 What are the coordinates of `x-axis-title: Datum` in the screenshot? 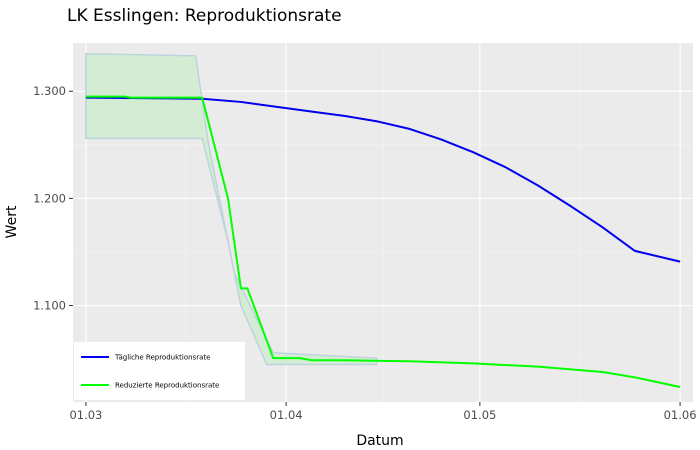 It's located at (379, 441).